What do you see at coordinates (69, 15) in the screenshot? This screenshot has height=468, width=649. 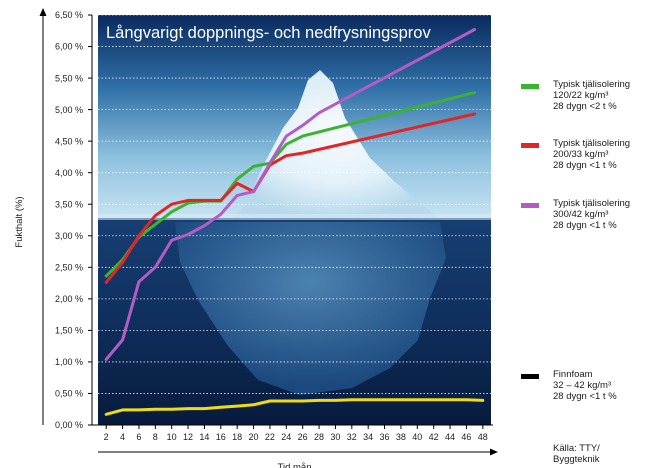 I see `y-tick-label: 6,50 %` at bounding box center [69, 15].